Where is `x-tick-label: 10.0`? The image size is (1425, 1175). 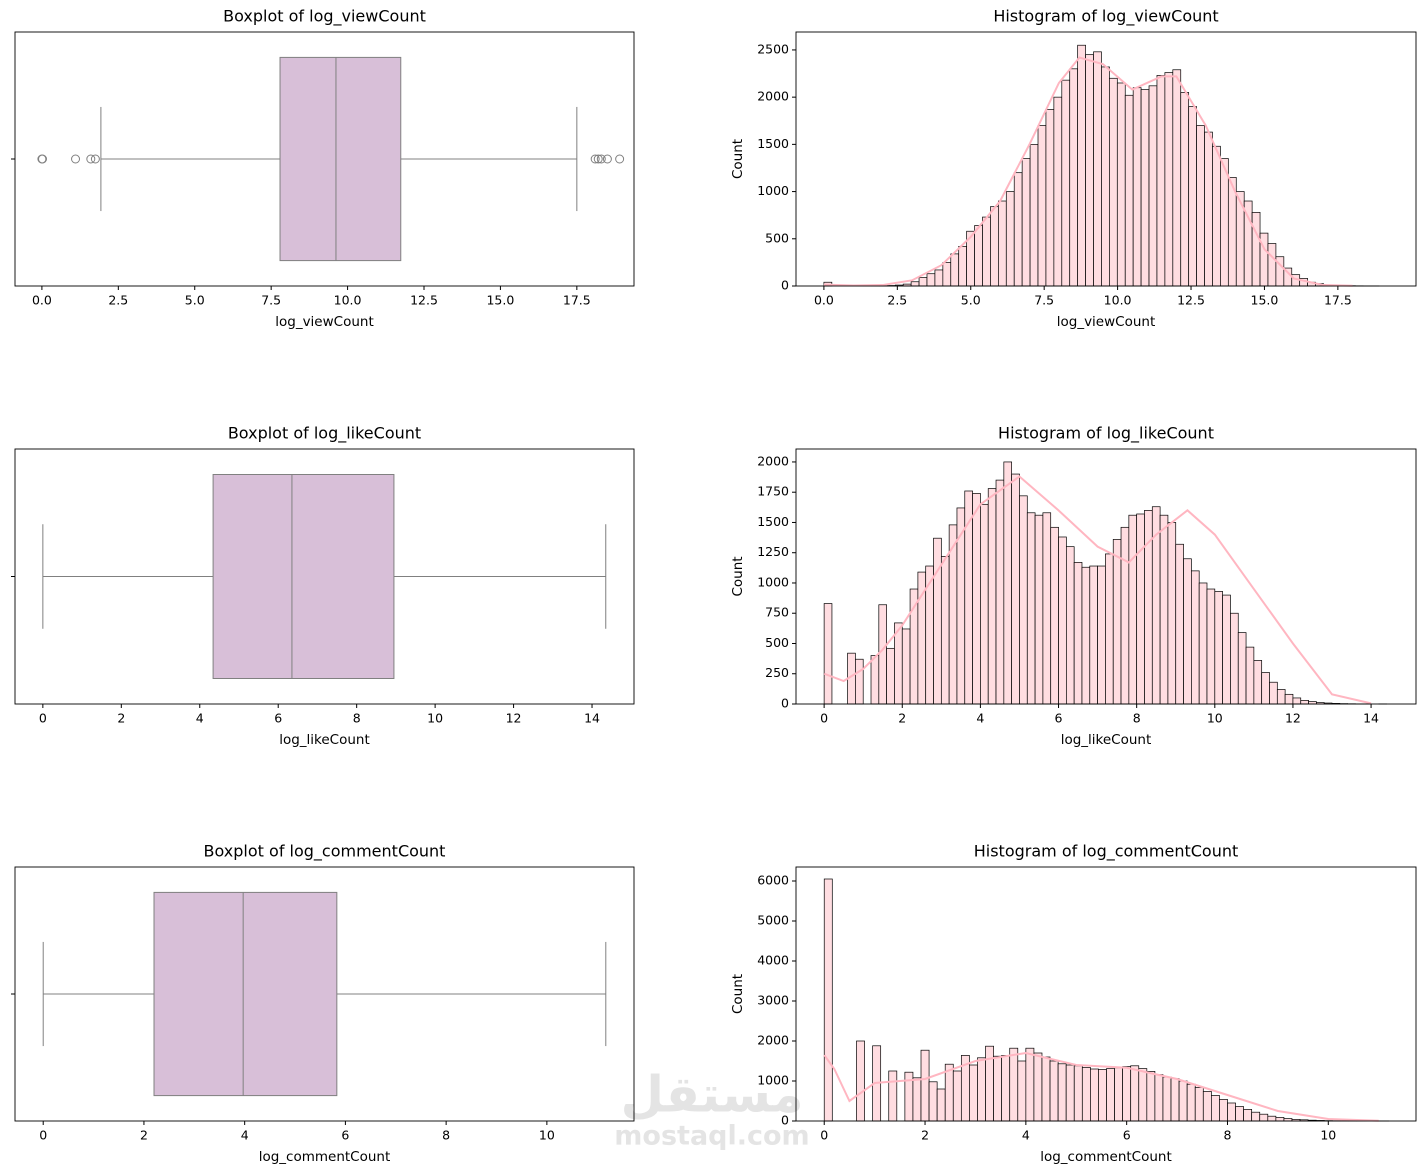 x-tick-label: 10.0 is located at coordinates (1118, 300).